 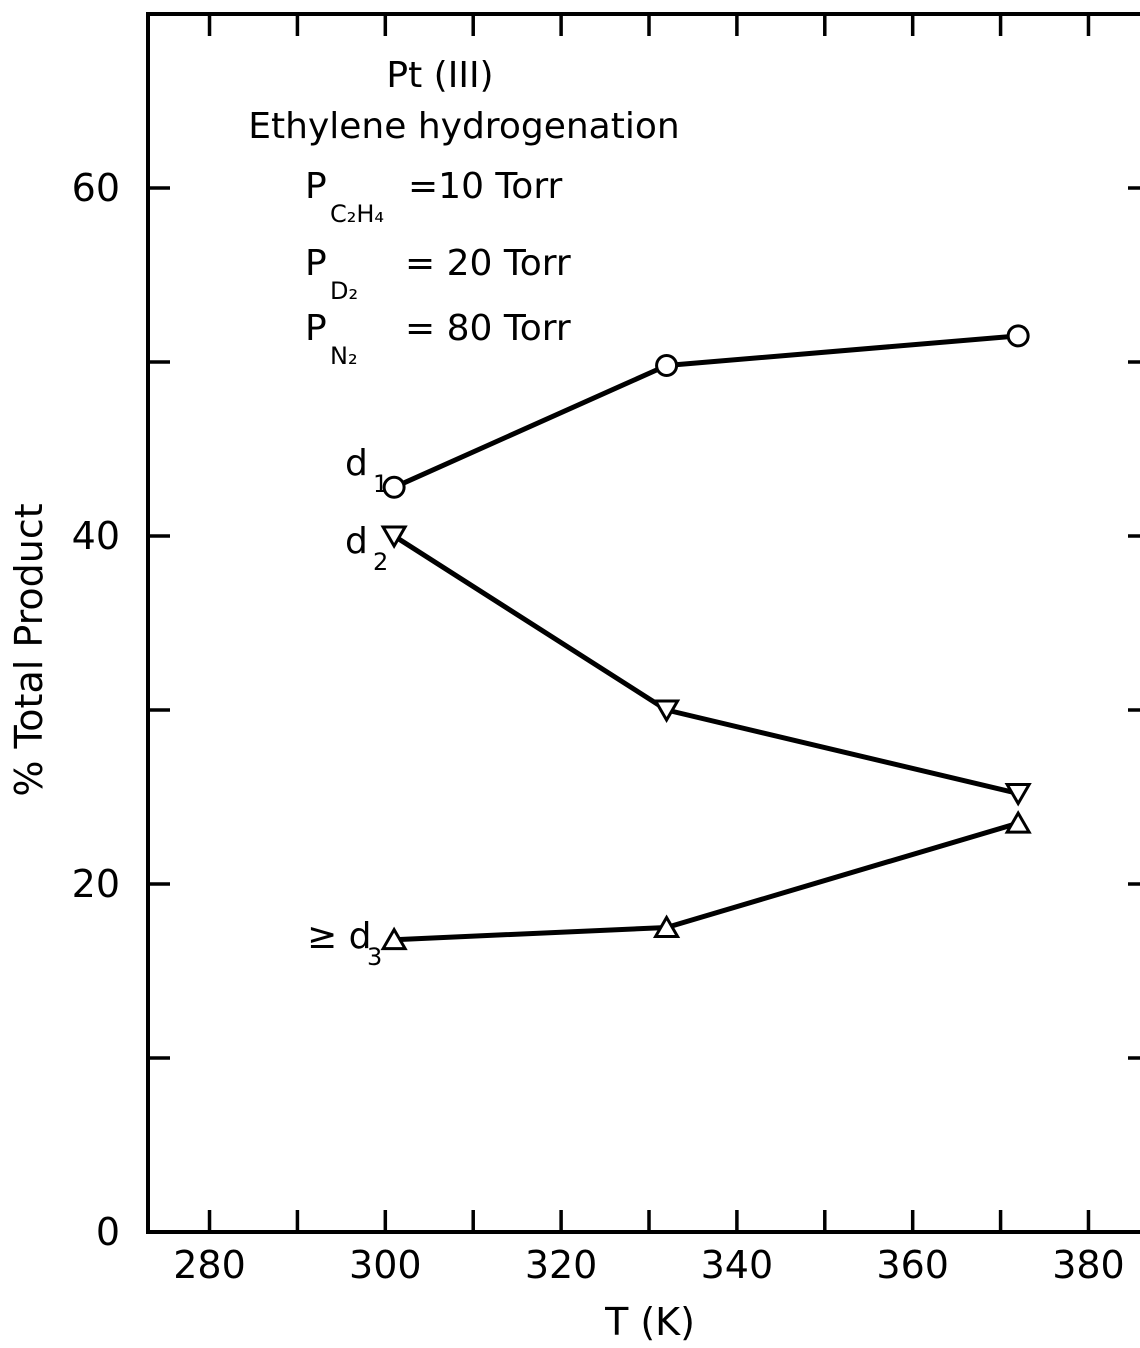 I want to click on series-1-label: d, so click(x=356, y=463).